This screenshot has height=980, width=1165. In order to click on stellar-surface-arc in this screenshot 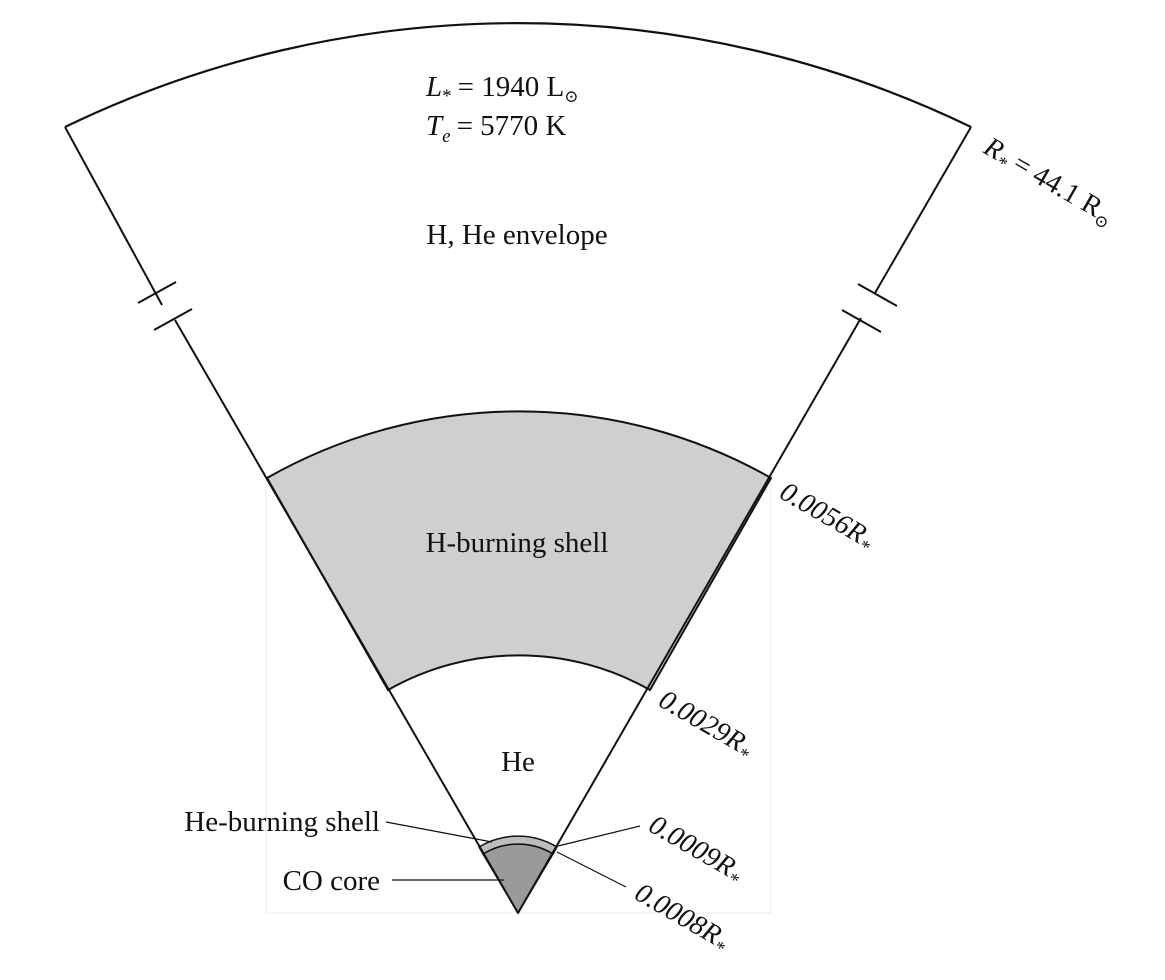, I will do `click(518, 75)`.